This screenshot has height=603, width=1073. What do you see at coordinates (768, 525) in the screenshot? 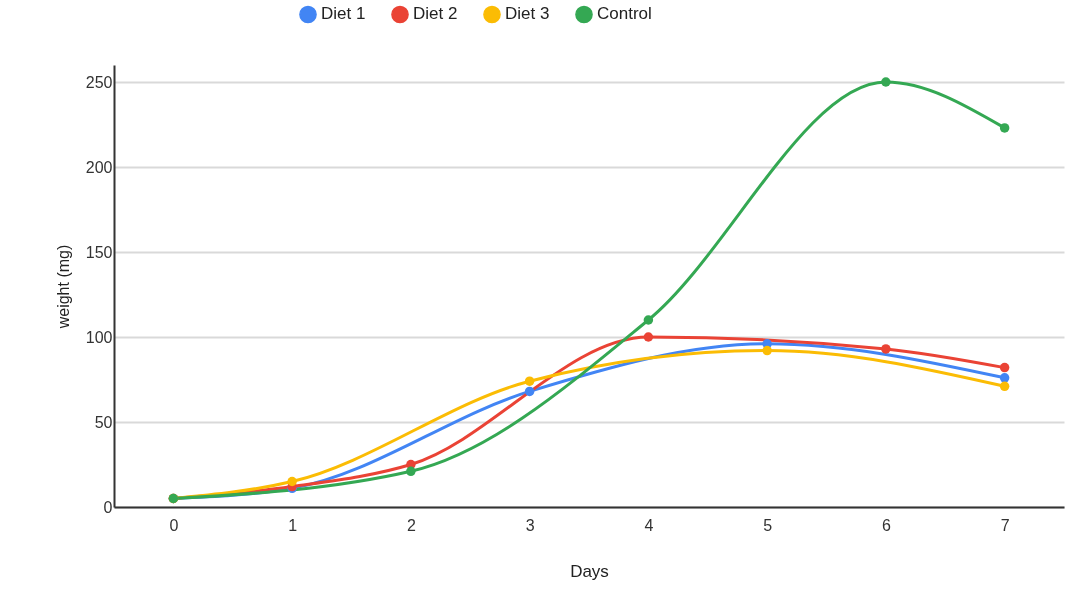
I see `x-tick-label: 5` at bounding box center [768, 525].